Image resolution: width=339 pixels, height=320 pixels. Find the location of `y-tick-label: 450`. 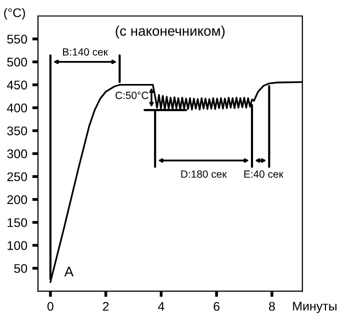

y-tick-label: 450 is located at coordinates (17, 85).